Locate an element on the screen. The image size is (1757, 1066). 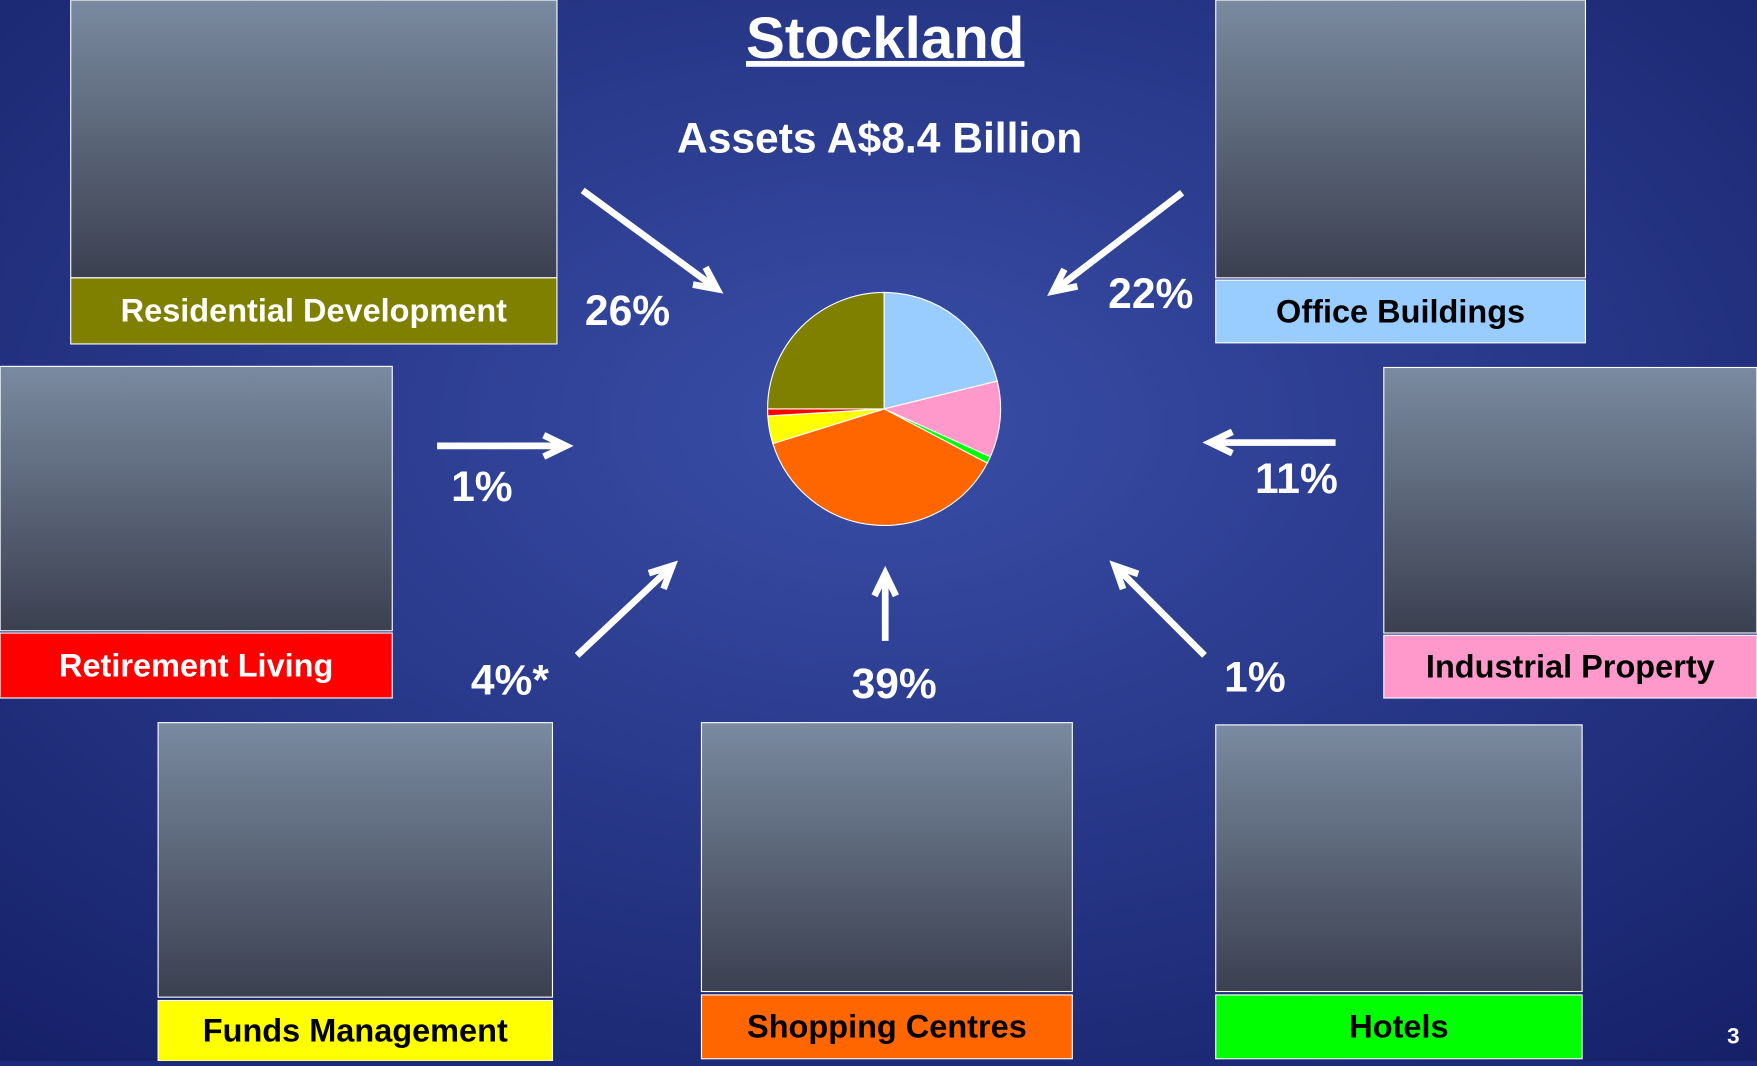
category-label: Shopping Centres is located at coordinates (887, 1027).